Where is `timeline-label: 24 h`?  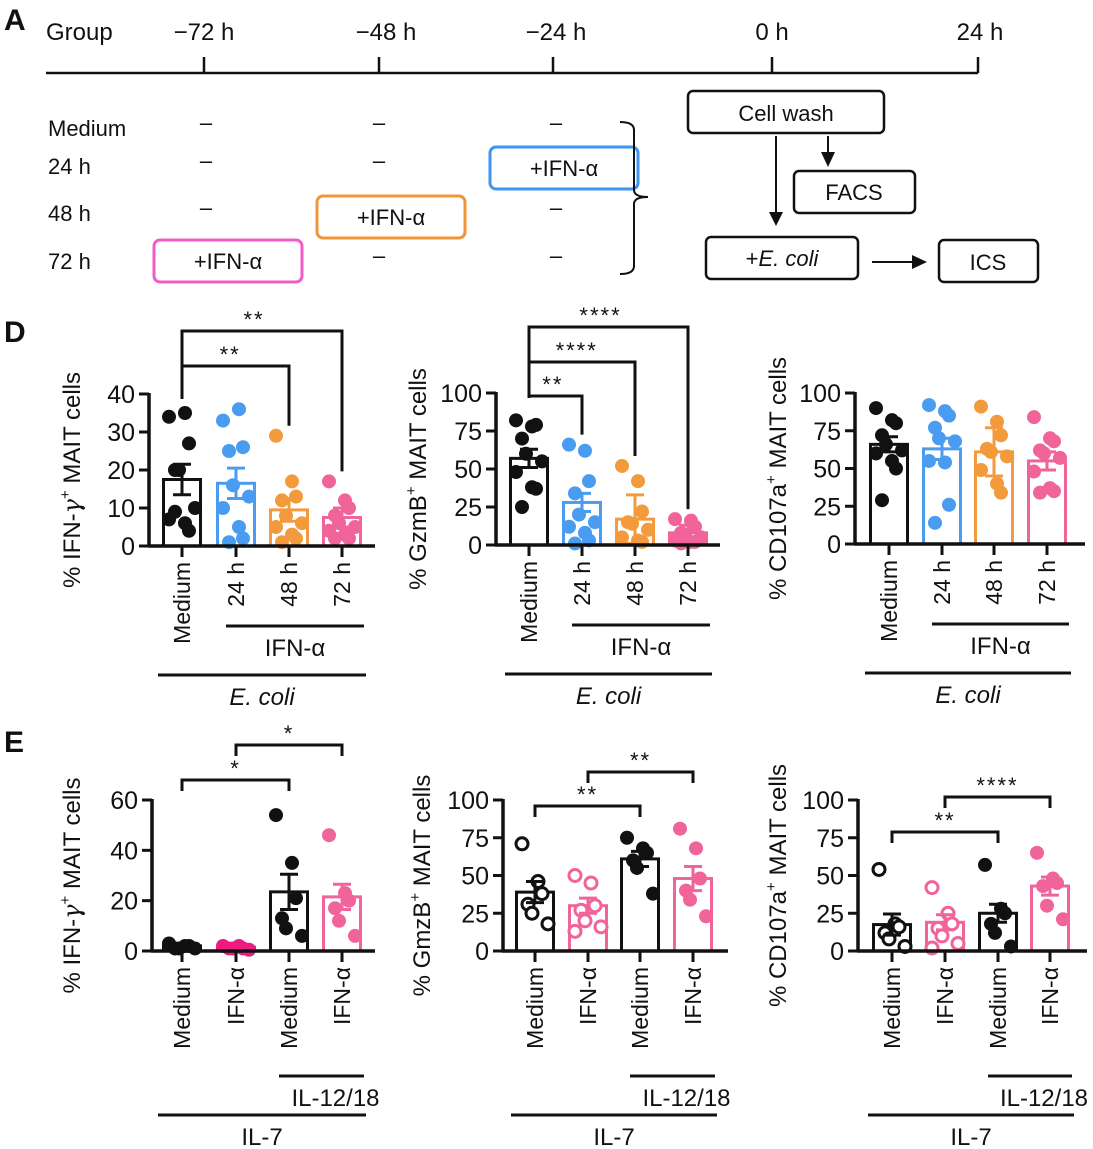
timeline-label: 24 h is located at coordinates (980, 32).